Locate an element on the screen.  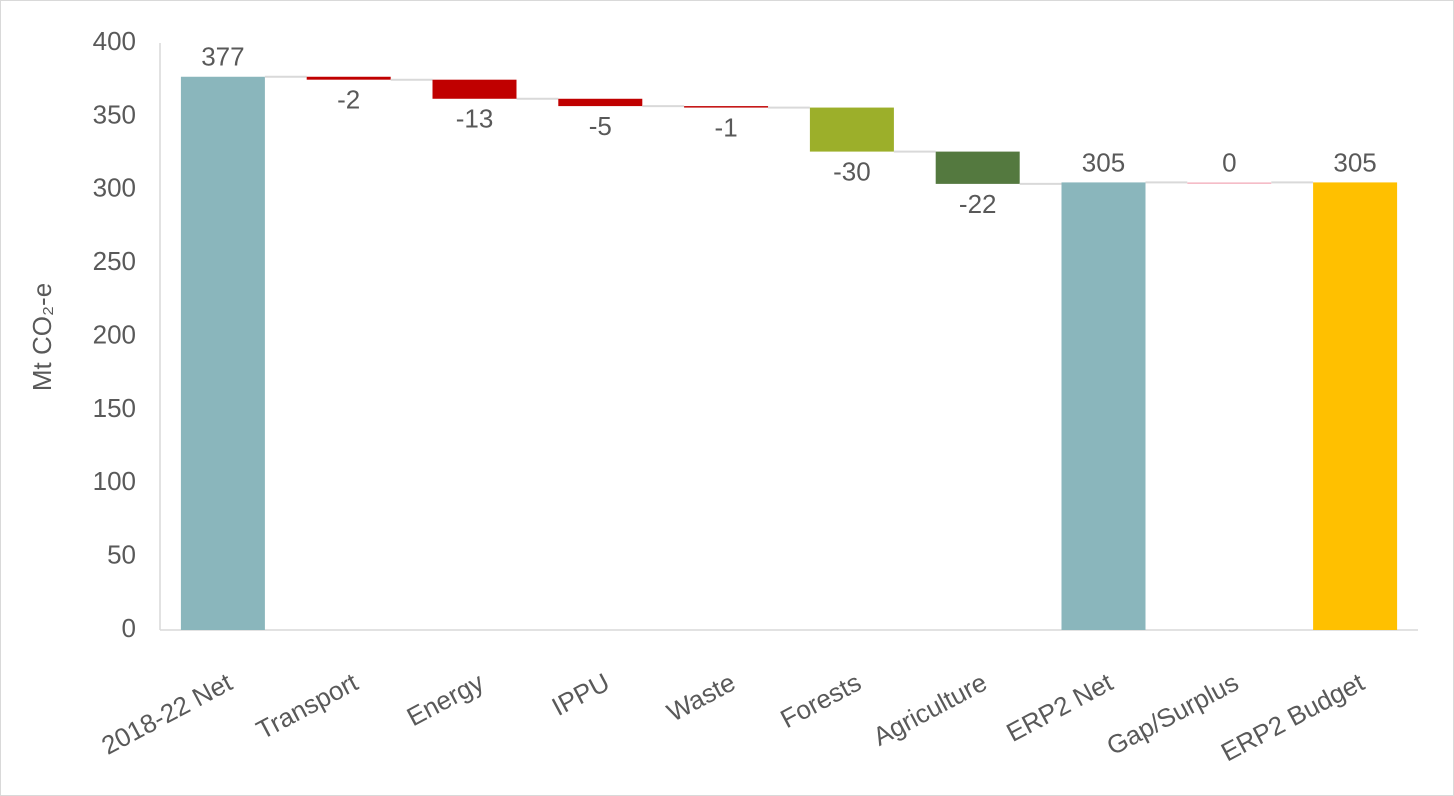
value-label: -2 is located at coordinates (348, 100).